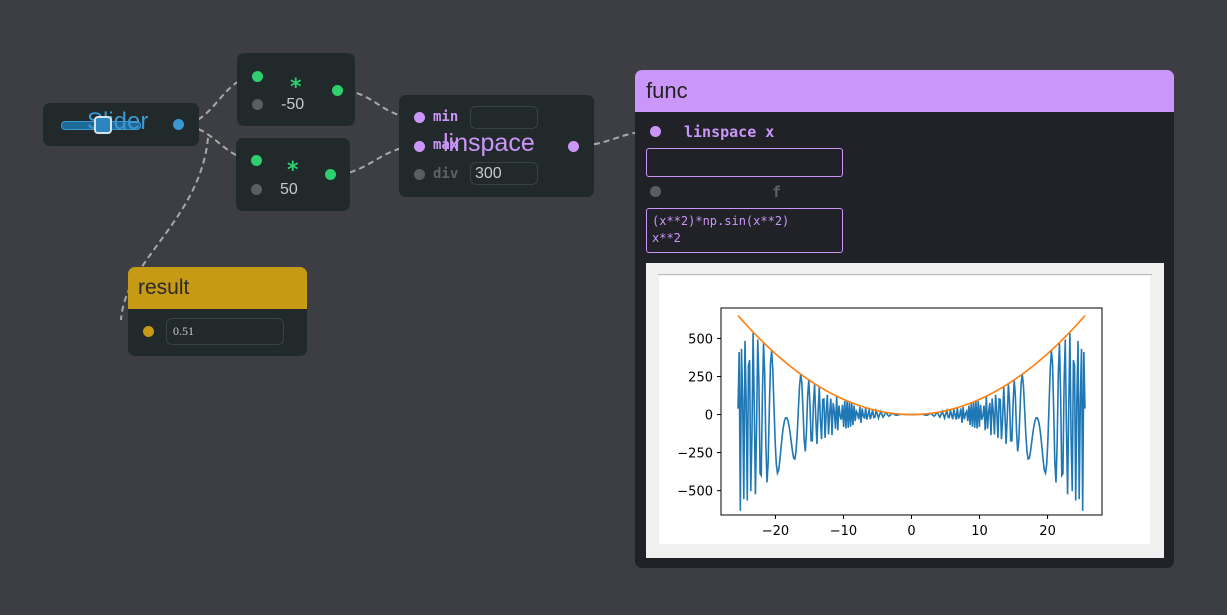 This screenshot has width=1227, height=615. What do you see at coordinates (666, 238) in the screenshot?
I see `expression-line-2: x**2` at bounding box center [666, 238].